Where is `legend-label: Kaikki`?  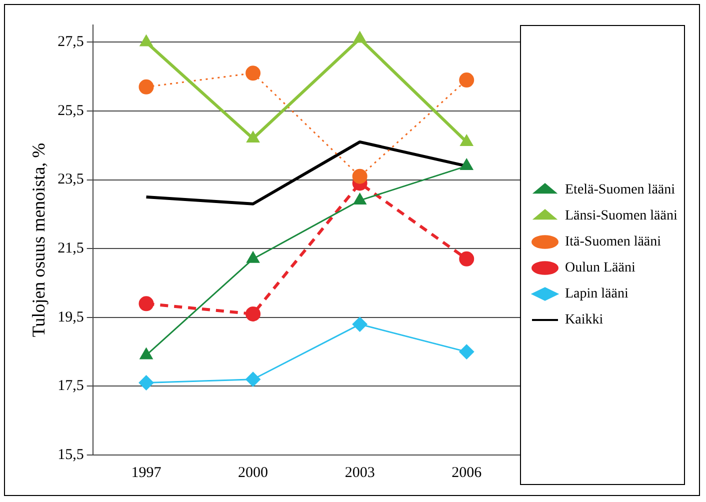
legend-label: Kaikki is located at coordinates (584, 320).